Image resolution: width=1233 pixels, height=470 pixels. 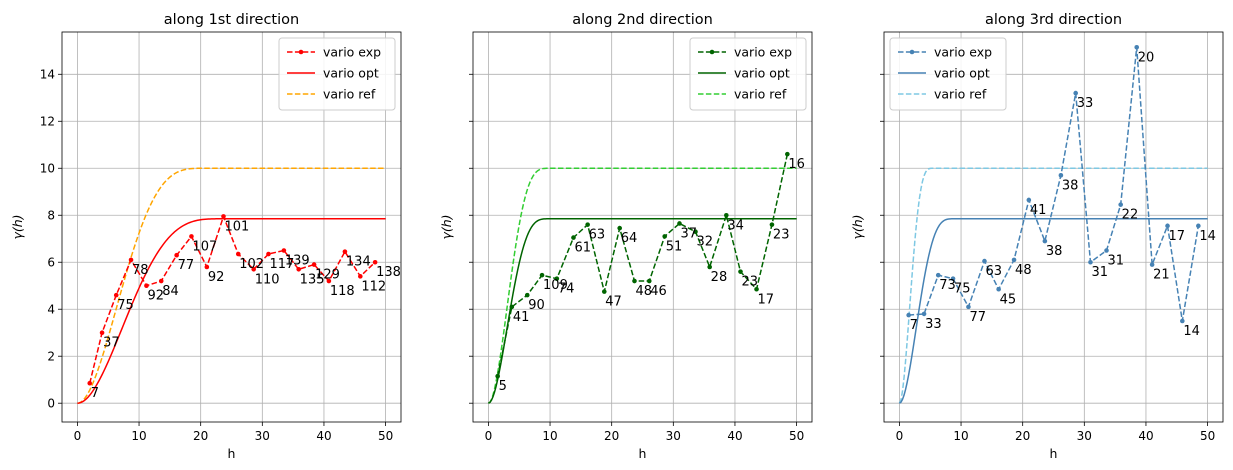 What do you see at coordinates (1145, 436) in the screenshot?
I see `x-tick-label: 40` at bounding box center [1145, 436].